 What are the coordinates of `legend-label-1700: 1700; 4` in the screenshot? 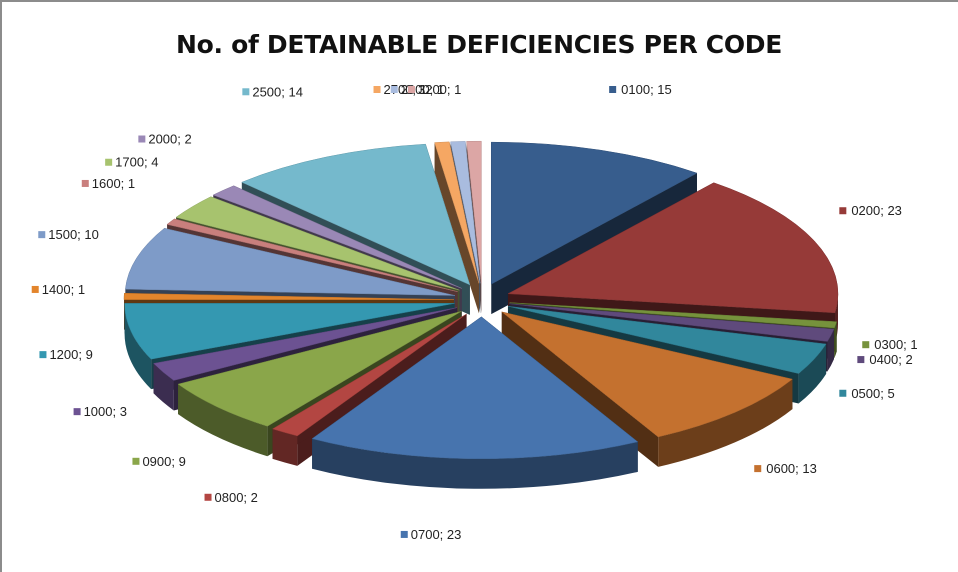 It's located at (132, 162).